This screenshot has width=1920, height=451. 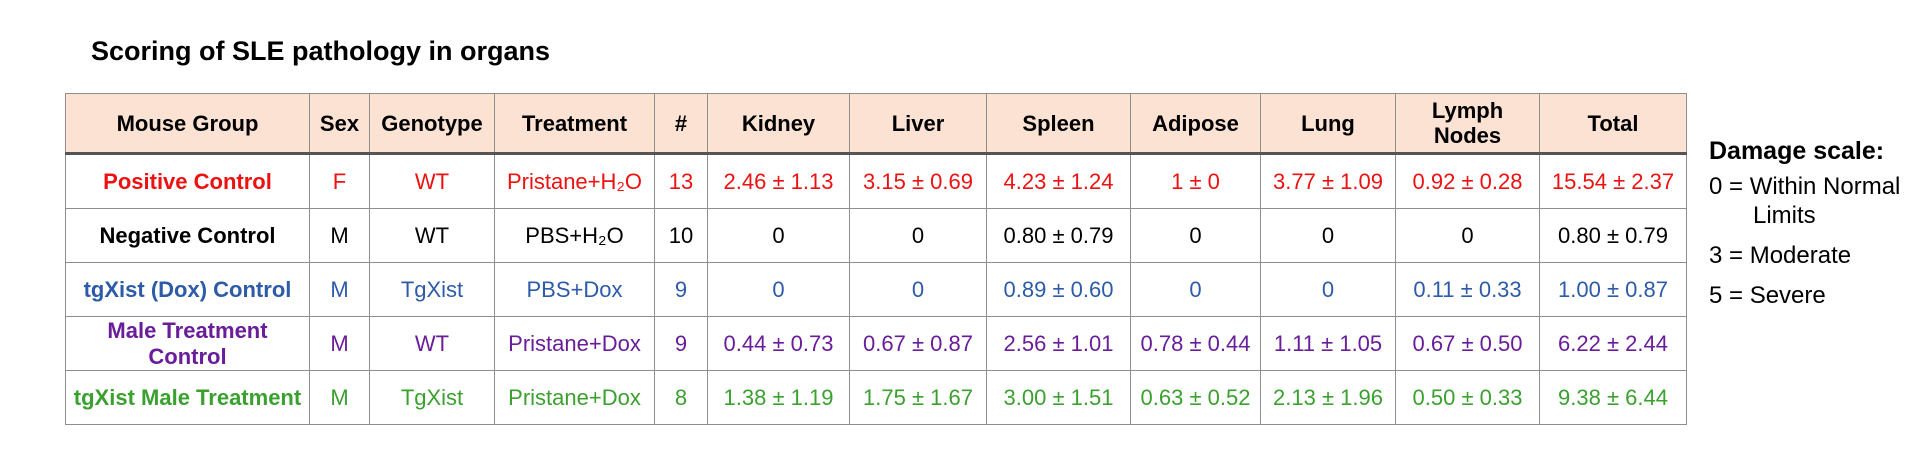 What do you see at coordinates (339, 181) in the screenshot?
I see `cell-sex: F` at bounding box center [339, 181].